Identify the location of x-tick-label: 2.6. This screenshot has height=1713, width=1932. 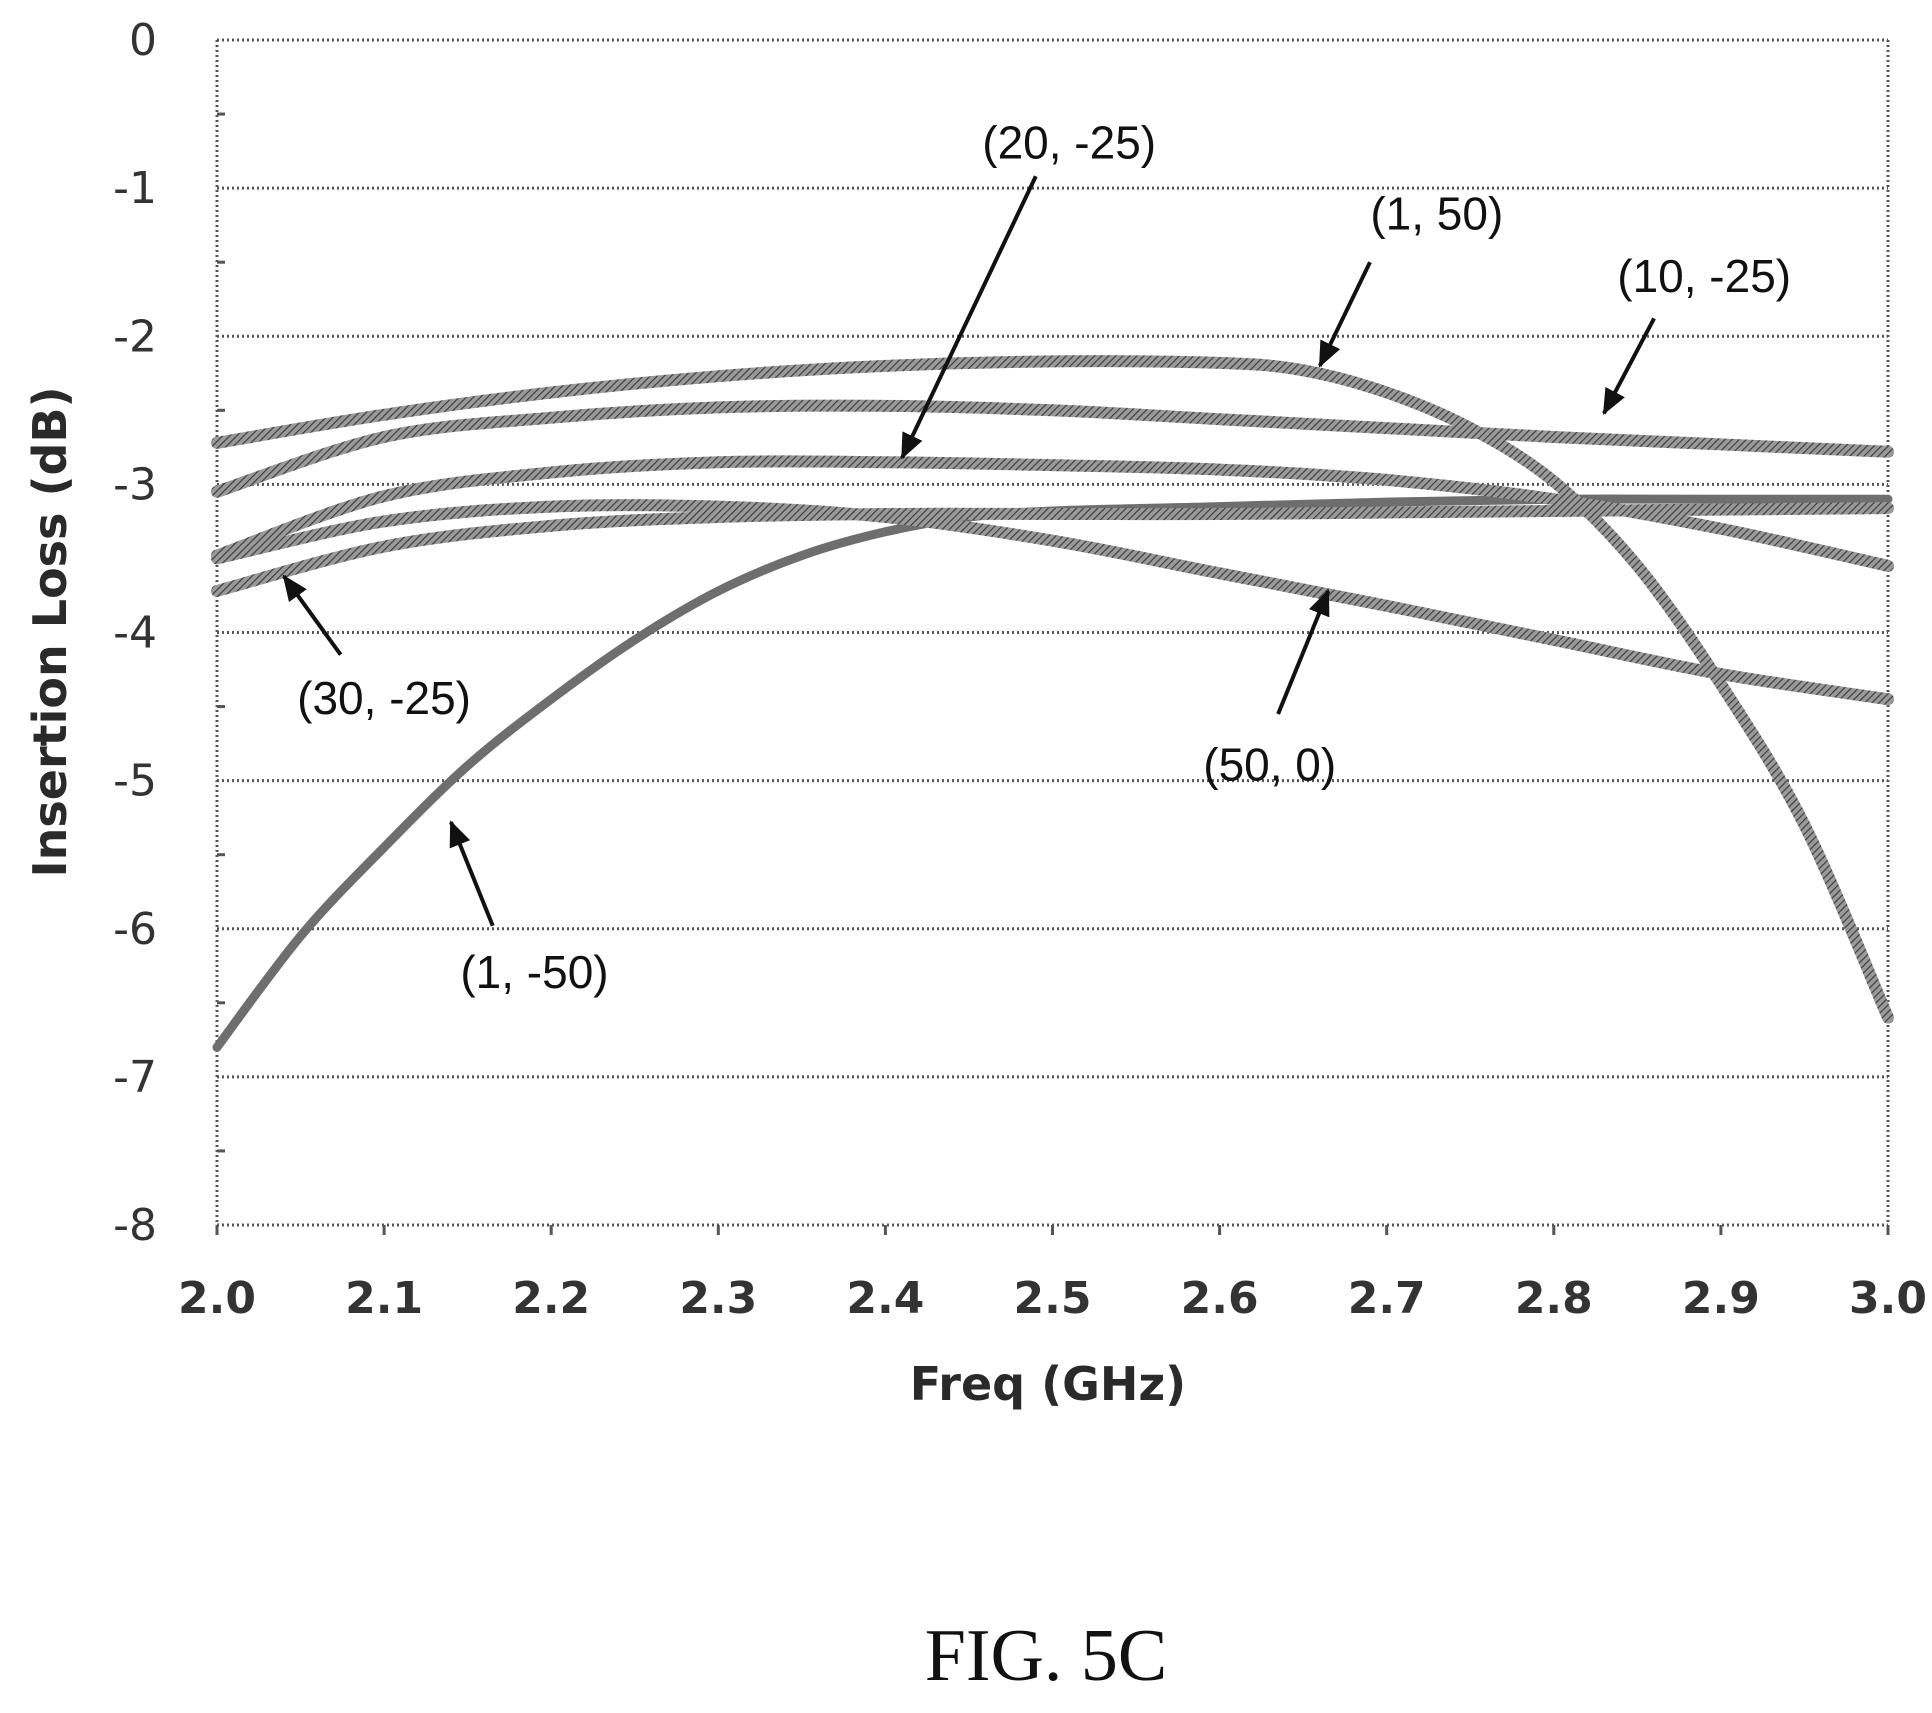
(1220, 1298).